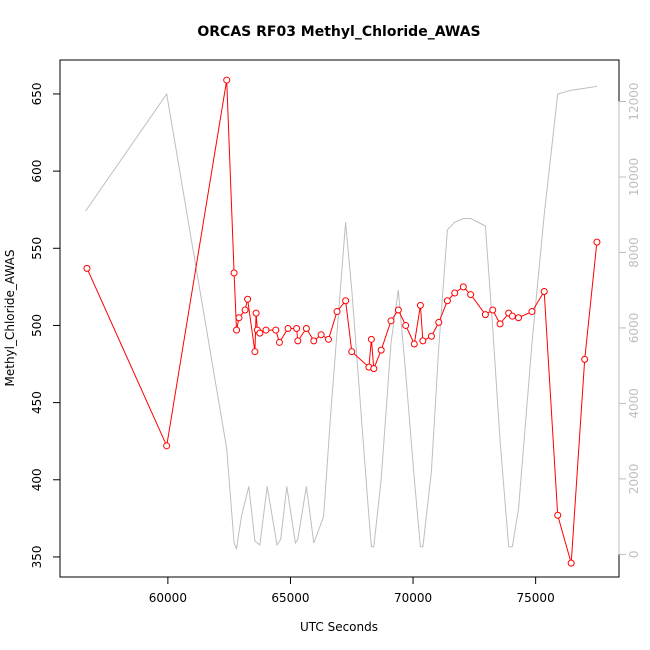  Describe the element at coordinates (37, 556) in the screenshot. I see `y-tick-label: 350` at that location.